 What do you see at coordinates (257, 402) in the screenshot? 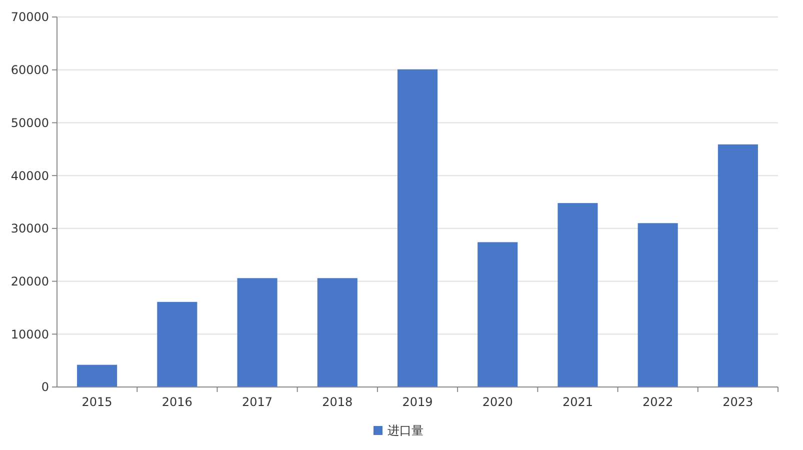
I see `x-tick-label: 2017` at bounding box center [257, 402].